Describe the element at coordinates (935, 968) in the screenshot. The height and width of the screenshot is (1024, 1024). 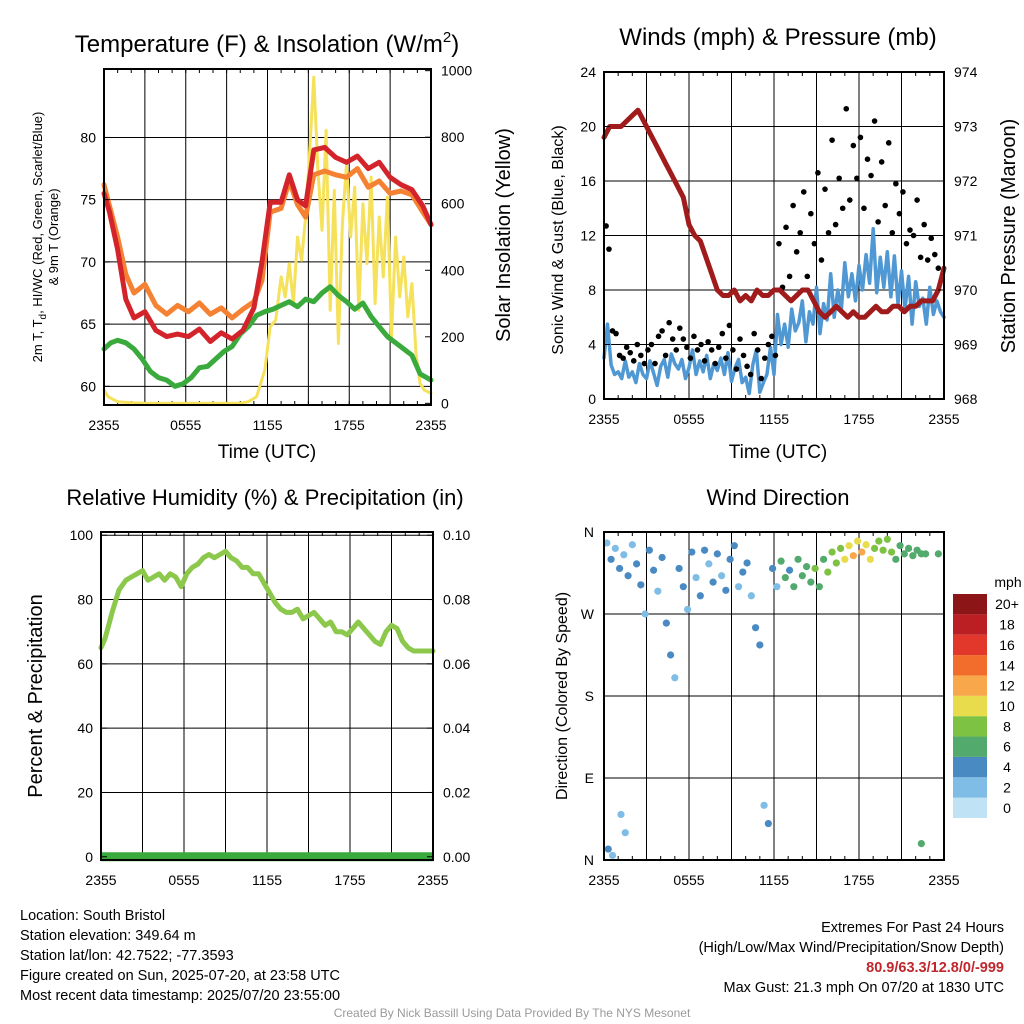
I see `extremes-values: 80.9/63.3/12.8/0/-999` at that location.